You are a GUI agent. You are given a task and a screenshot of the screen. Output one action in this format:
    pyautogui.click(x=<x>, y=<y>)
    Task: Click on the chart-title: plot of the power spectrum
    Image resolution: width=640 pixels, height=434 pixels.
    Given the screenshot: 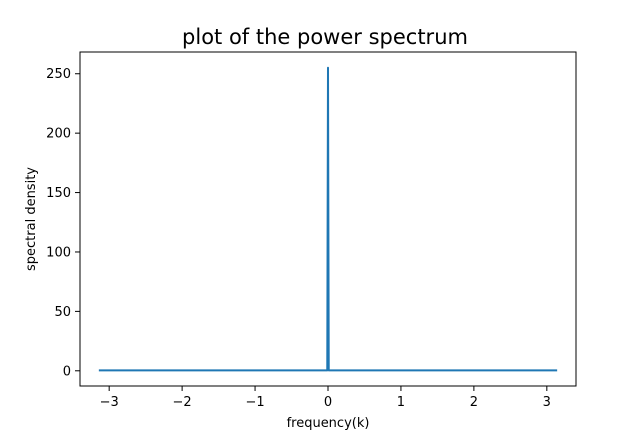 What is the action you would take?
    pyautogui.click(x=325, y=37)
    